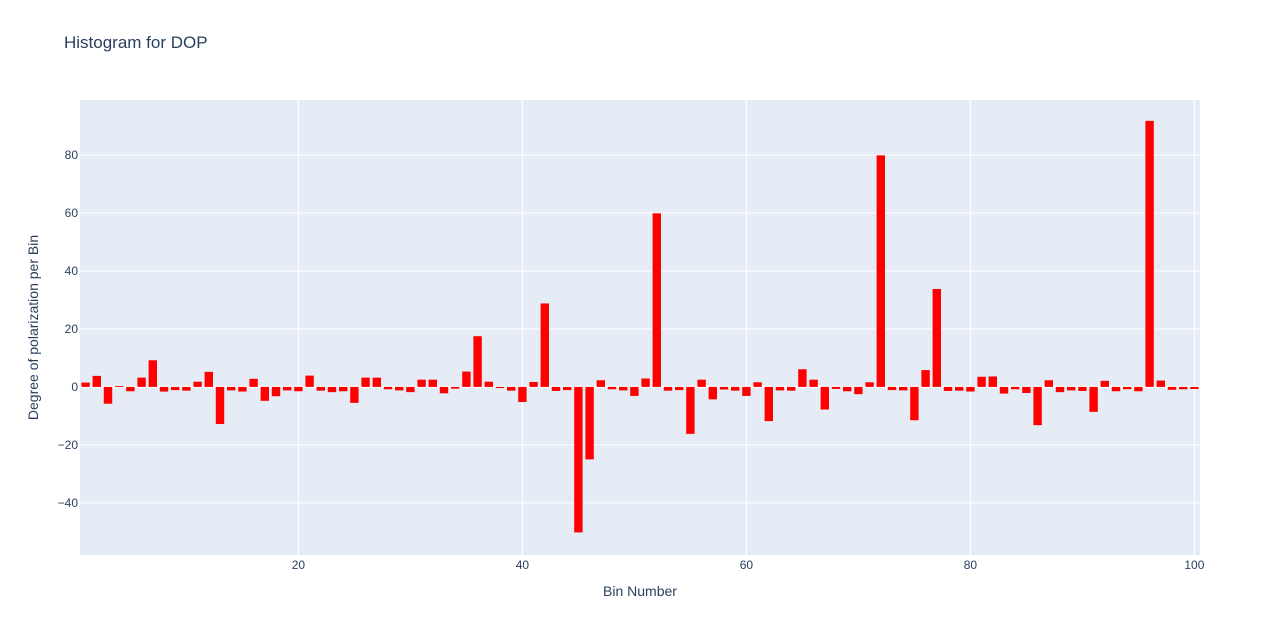 The height and width of the screenshot is (635, 1280). Describe the element at coordinates (72, 155) in the screenshot. I see `y-tick-label: 80` at that location.